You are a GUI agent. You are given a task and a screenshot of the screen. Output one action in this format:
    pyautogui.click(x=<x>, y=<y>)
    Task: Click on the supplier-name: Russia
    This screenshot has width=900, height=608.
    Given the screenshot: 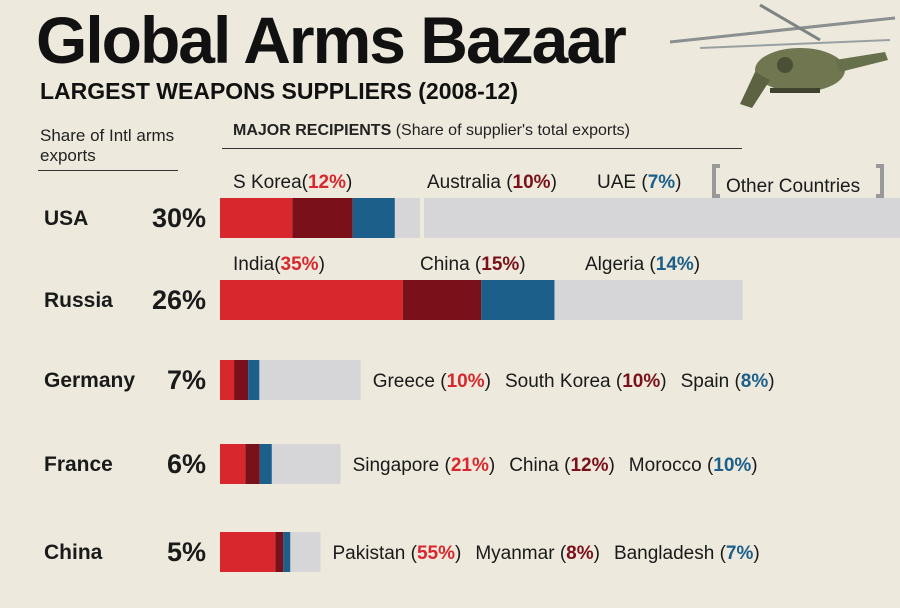 What is the action you would take?
    pyautogui.click(x=78, y=300)
    